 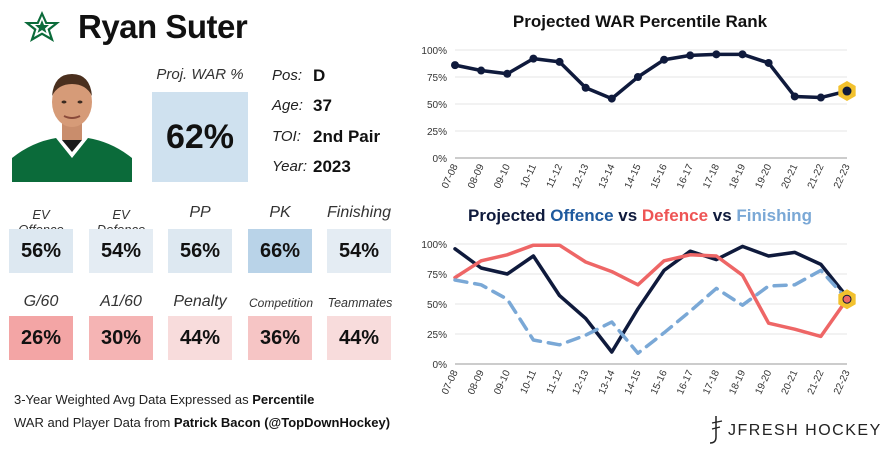 I want to click on series-line-defence, so click(x=651, y=291).